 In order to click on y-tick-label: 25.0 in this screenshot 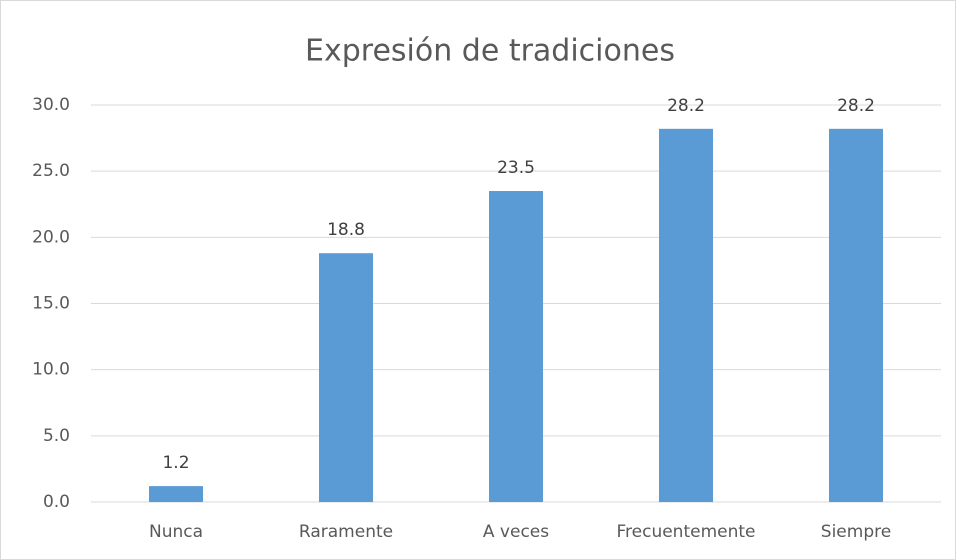, I will do `click(51, 171)`.